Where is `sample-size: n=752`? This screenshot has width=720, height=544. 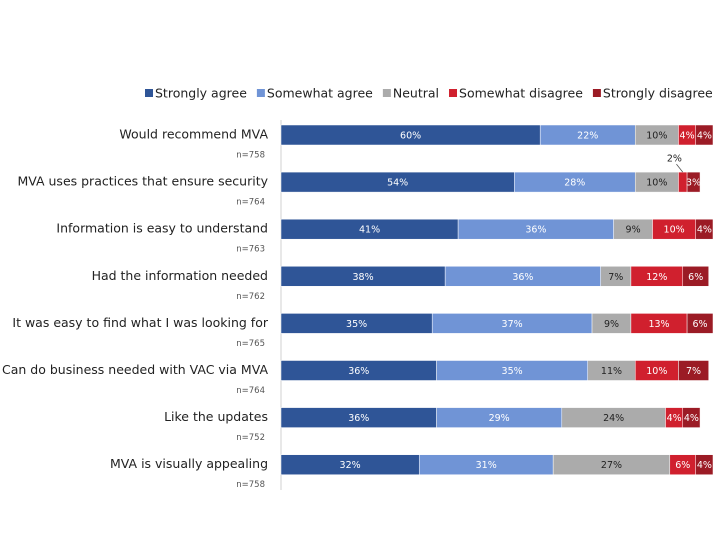 sample-size: n=752 is located at coordinates (250, 438).